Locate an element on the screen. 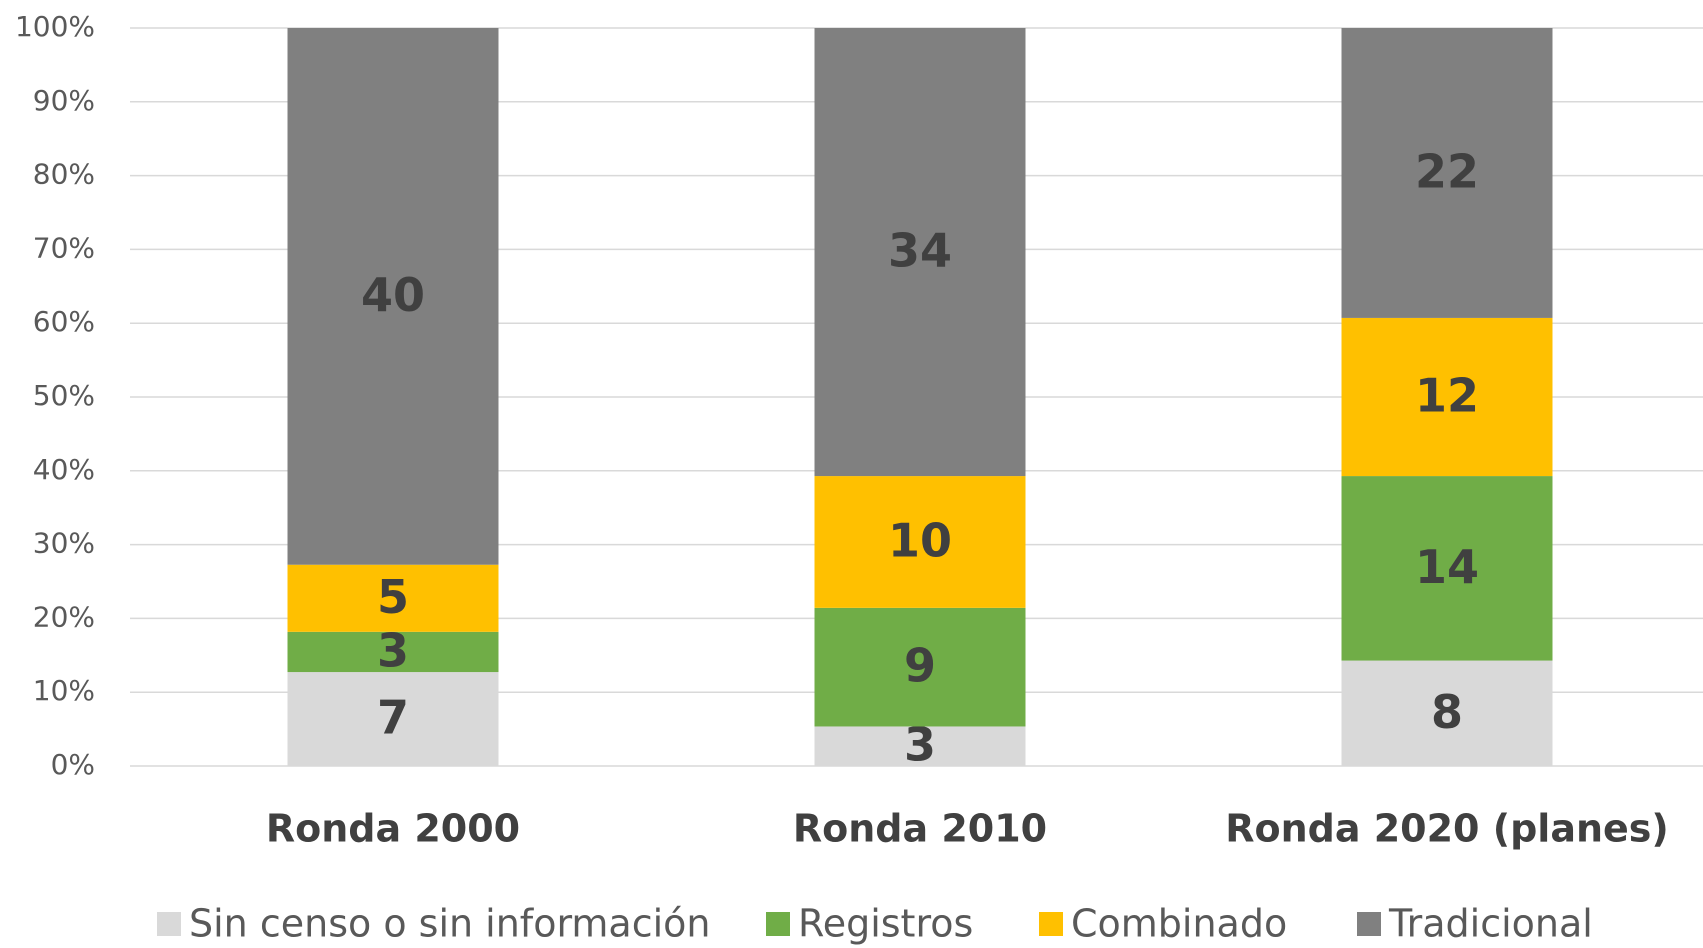  y-tick-label: 60% is located at coordinates (64, 321).